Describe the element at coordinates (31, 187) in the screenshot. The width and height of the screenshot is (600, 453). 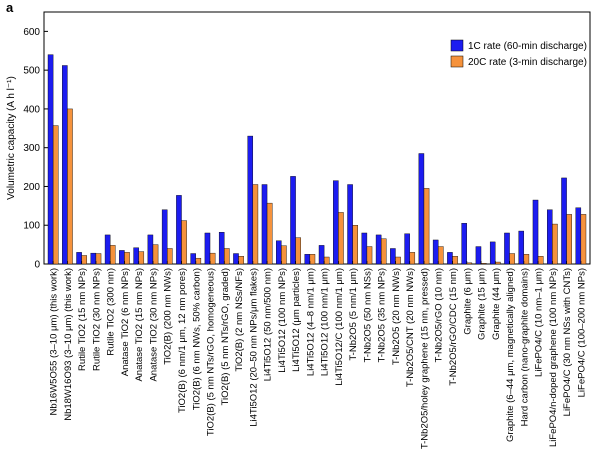
I see `y-tick-label: 200` at that location.